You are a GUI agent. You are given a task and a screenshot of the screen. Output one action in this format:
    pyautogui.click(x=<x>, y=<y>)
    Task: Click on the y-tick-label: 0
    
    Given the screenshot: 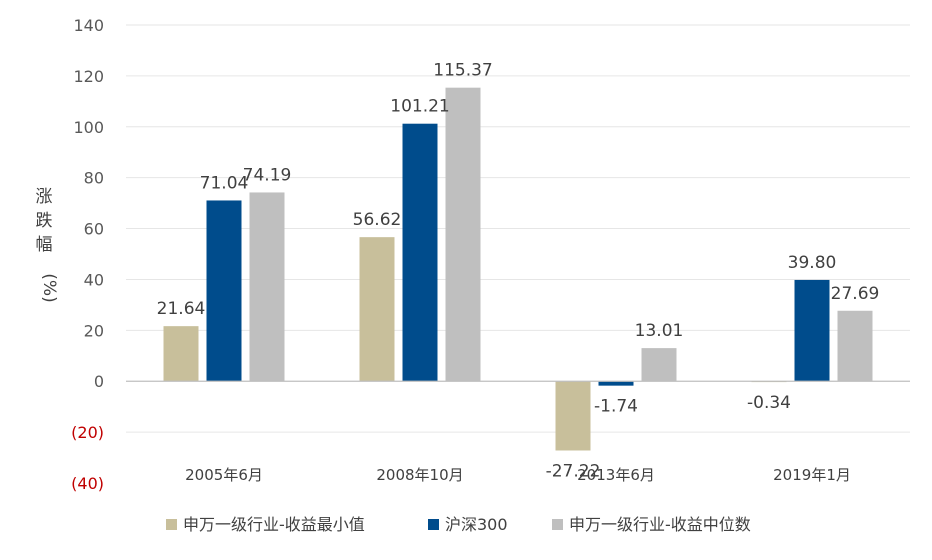 What is the action you would take?
    pyautogui.click(x=99, y=381)
    